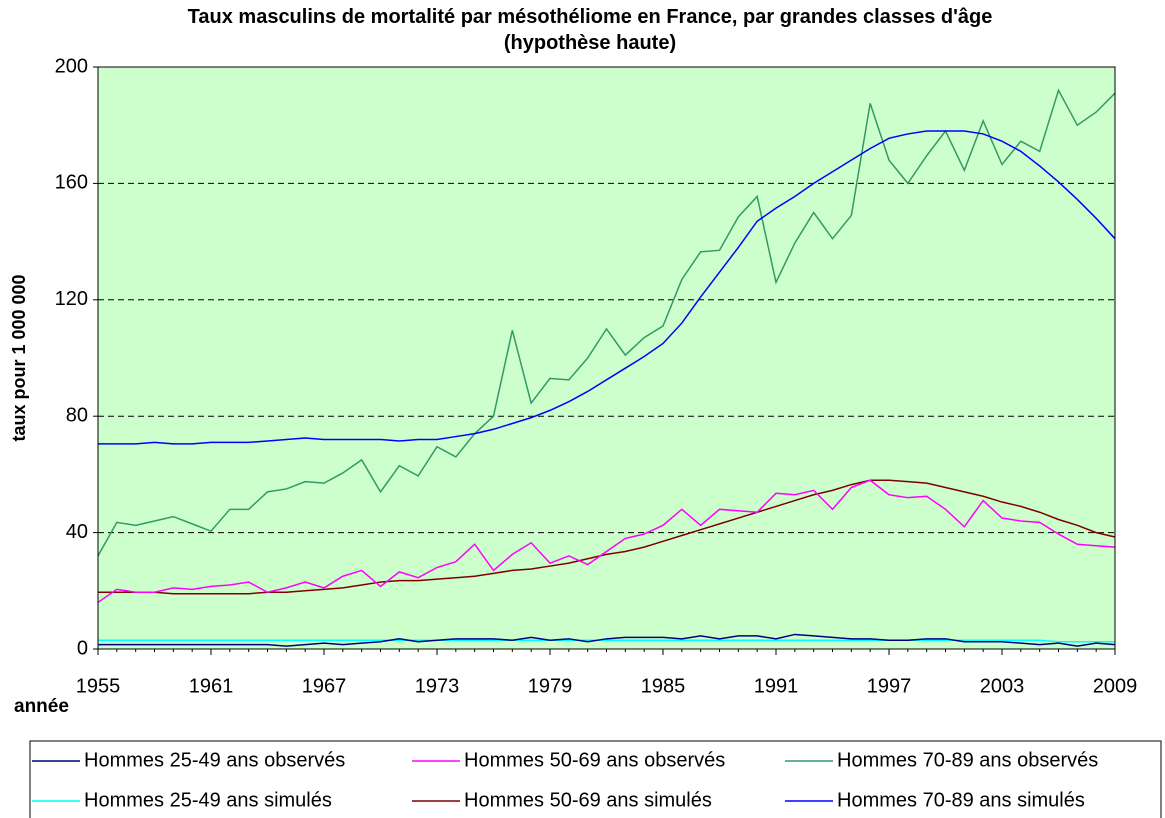  I want to click on x-tick-label: 1967, so click(324, 686).